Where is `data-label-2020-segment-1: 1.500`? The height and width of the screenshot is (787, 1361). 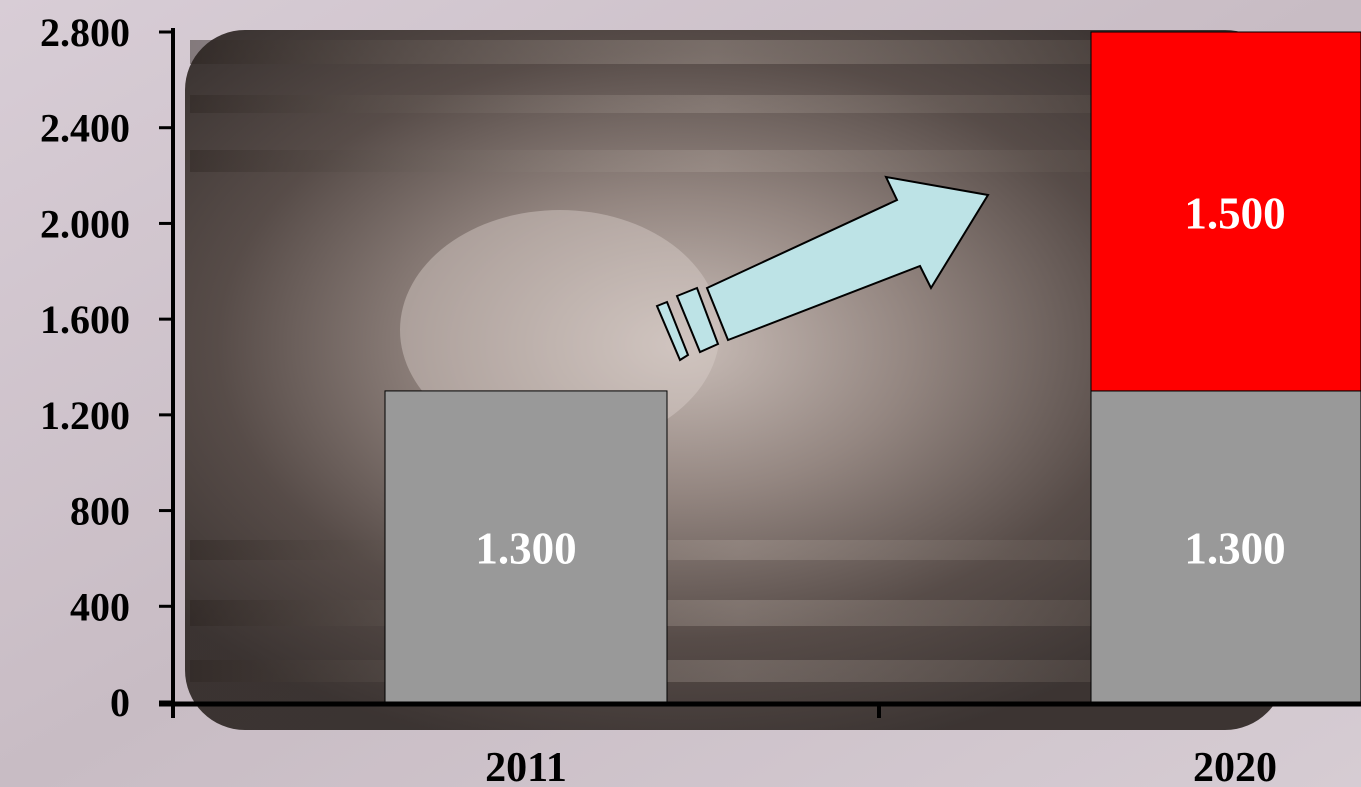 data-label-2020-segment-1: 1.500 is located at coordinates (1234, 213).